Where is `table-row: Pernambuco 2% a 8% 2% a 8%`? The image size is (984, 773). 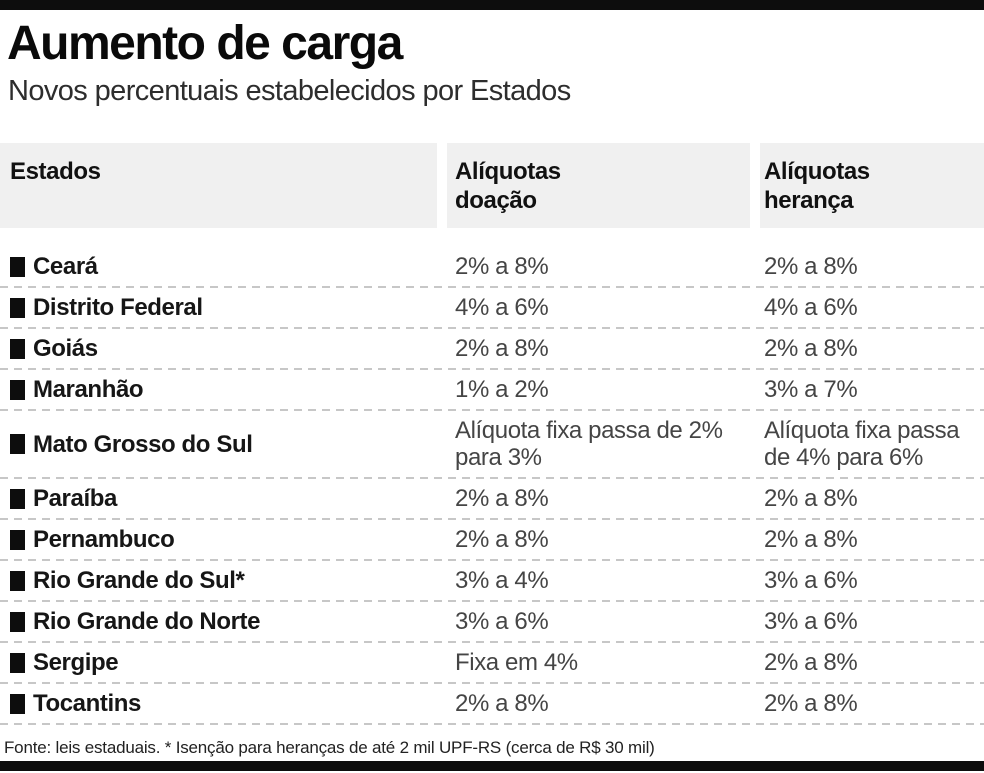 table-row: Pernambuco 2% a 8% 2% a 8% is located at coordinates (492, 539).